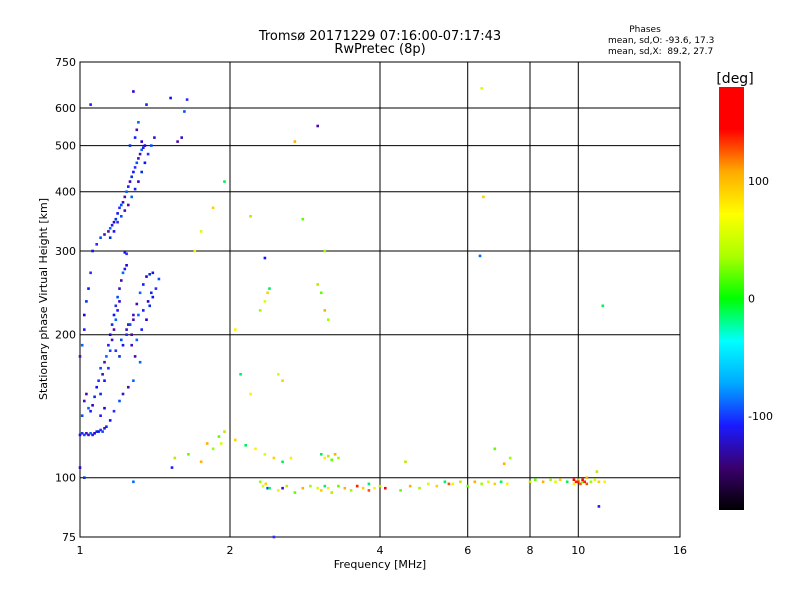  Describe the element at coordinates (230, 550) in the screenshot. I see `x-tick-label: 2` at that location.